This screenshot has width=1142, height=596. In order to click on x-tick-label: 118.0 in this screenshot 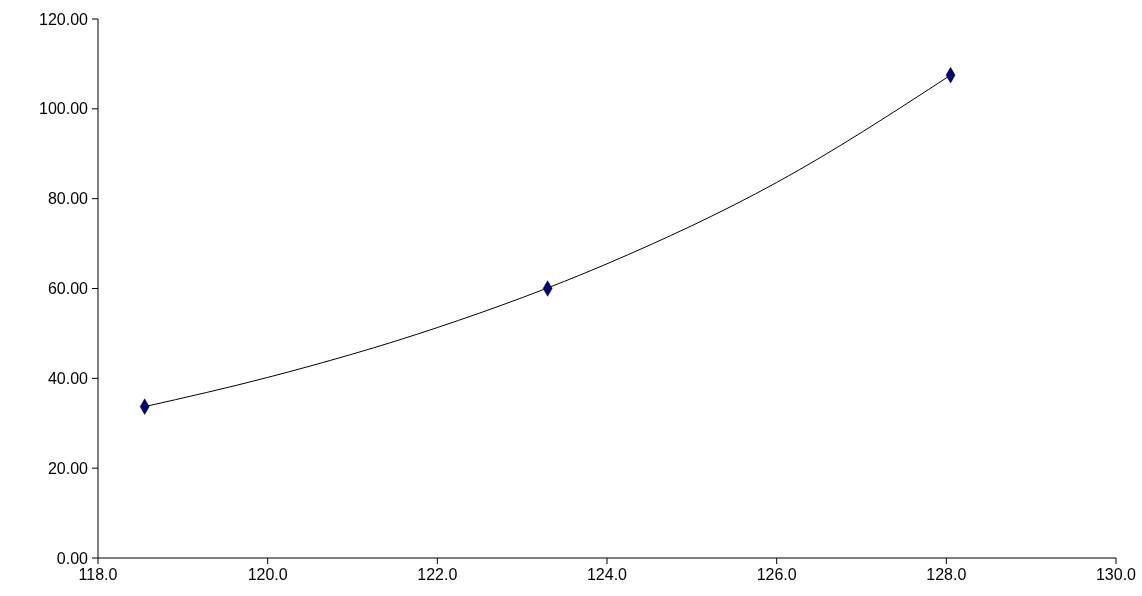, I will do `click(98, 574)`.